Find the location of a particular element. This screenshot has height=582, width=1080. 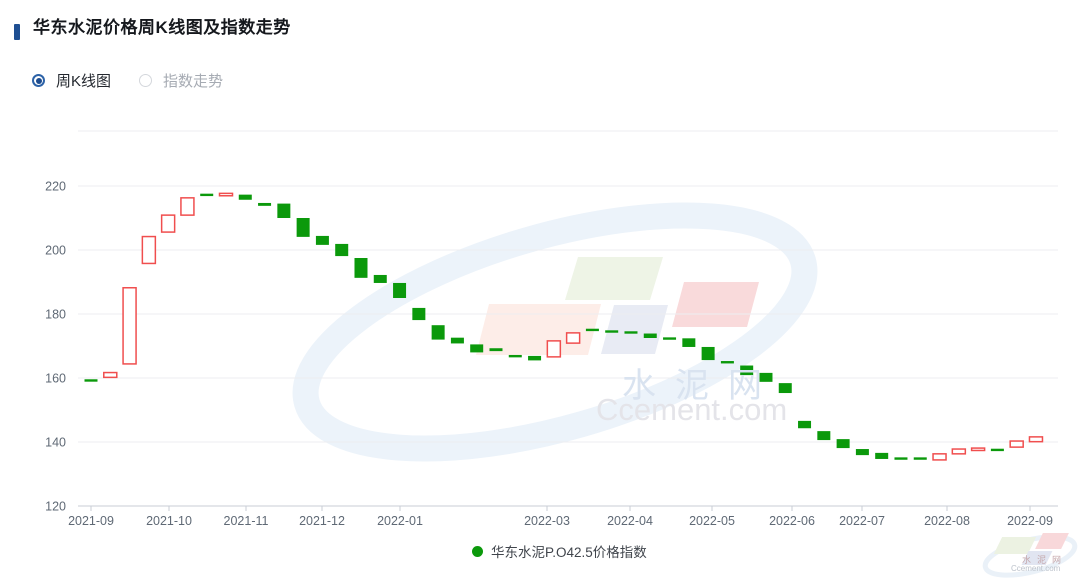

radio-index-trend: 指数走势 is located at coordinates (181, 80).